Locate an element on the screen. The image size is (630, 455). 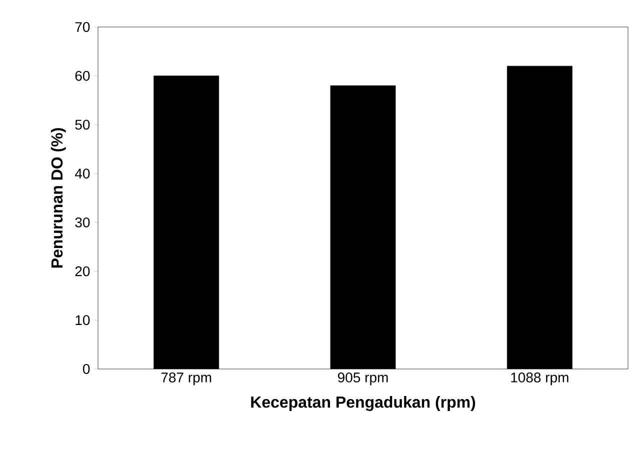
y-tick-label: 20 is located at coordinates (82, 271).